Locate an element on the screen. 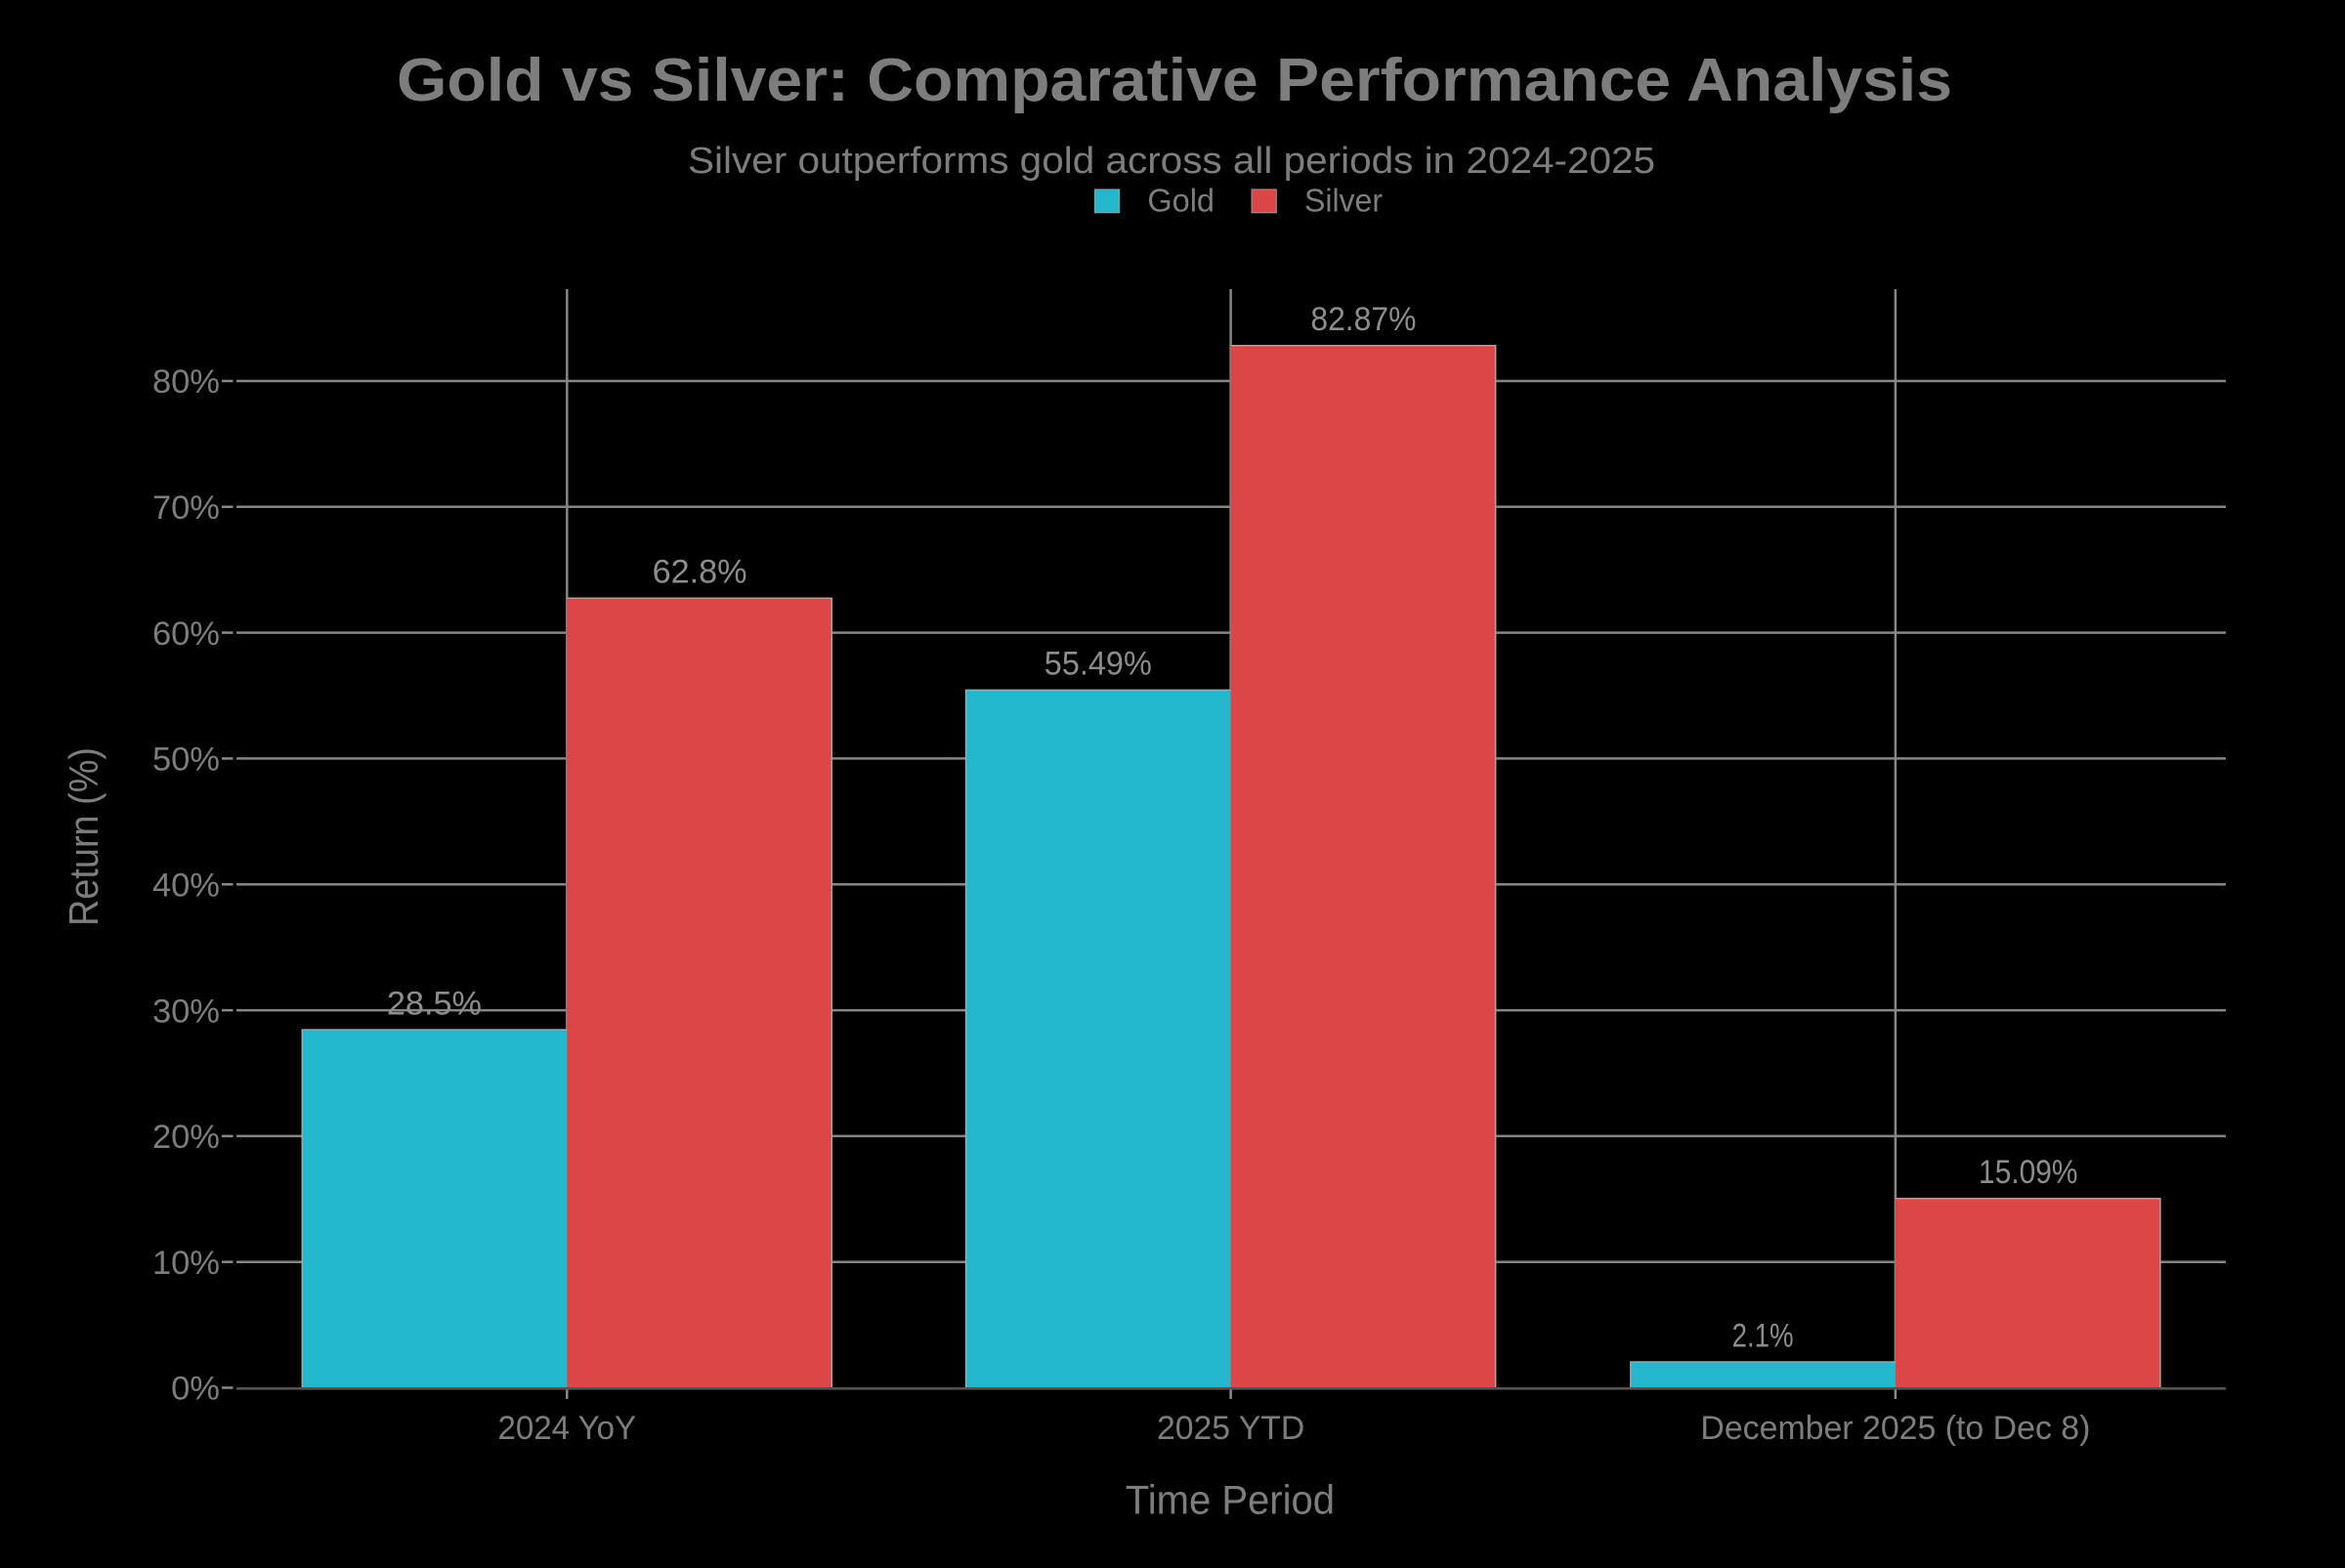 This screenshot has width=2345, height=1568. svg-text: 2024 YoY is located at coordinates (567, 1428).